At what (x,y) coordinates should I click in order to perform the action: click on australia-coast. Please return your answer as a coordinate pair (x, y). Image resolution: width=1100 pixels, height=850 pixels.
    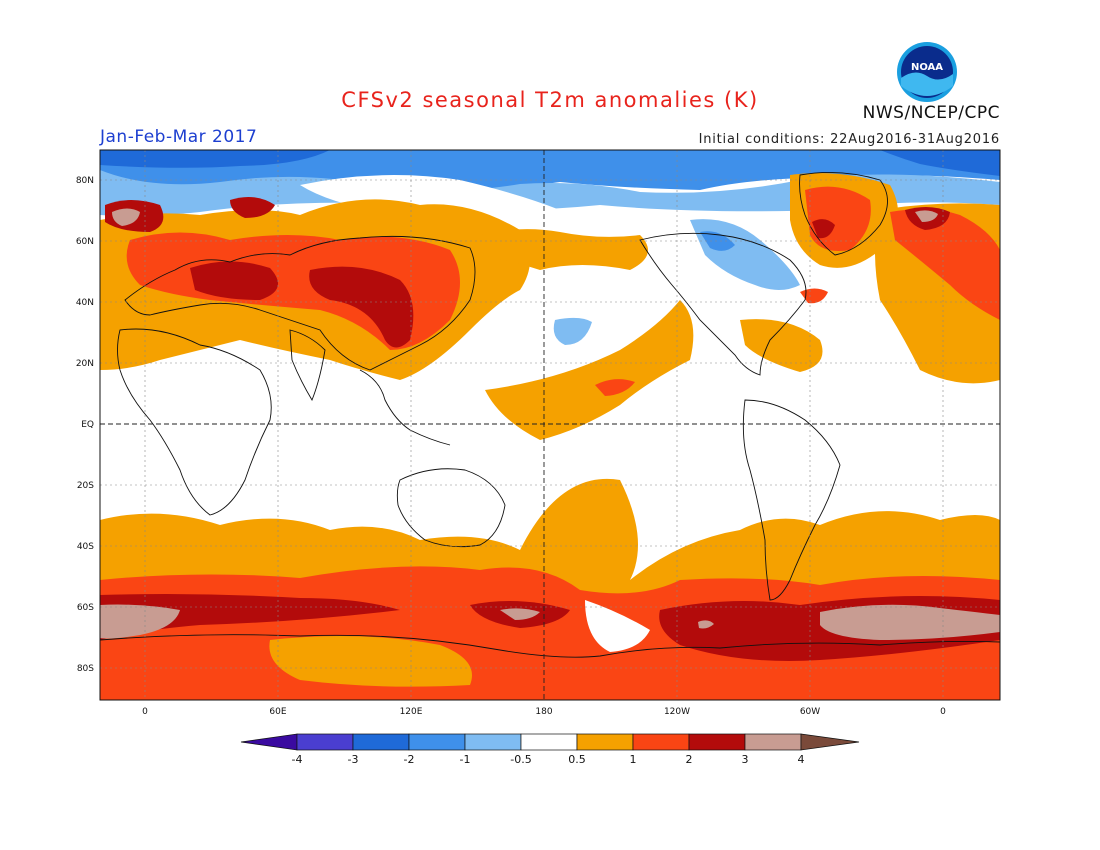
    Looking at the image, I should click on (451, 508).